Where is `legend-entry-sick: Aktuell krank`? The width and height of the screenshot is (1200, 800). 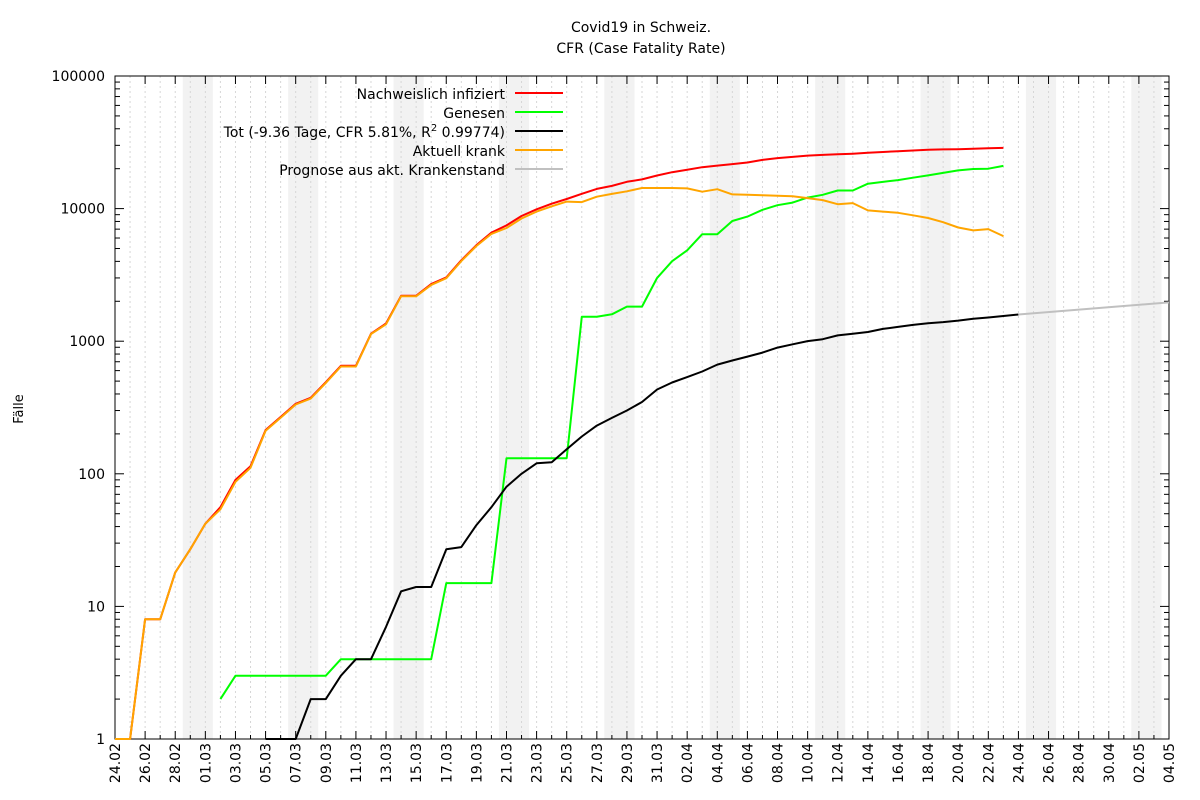
legend-entry-sick: Aktuell krank is located at coordinates (488, 152).